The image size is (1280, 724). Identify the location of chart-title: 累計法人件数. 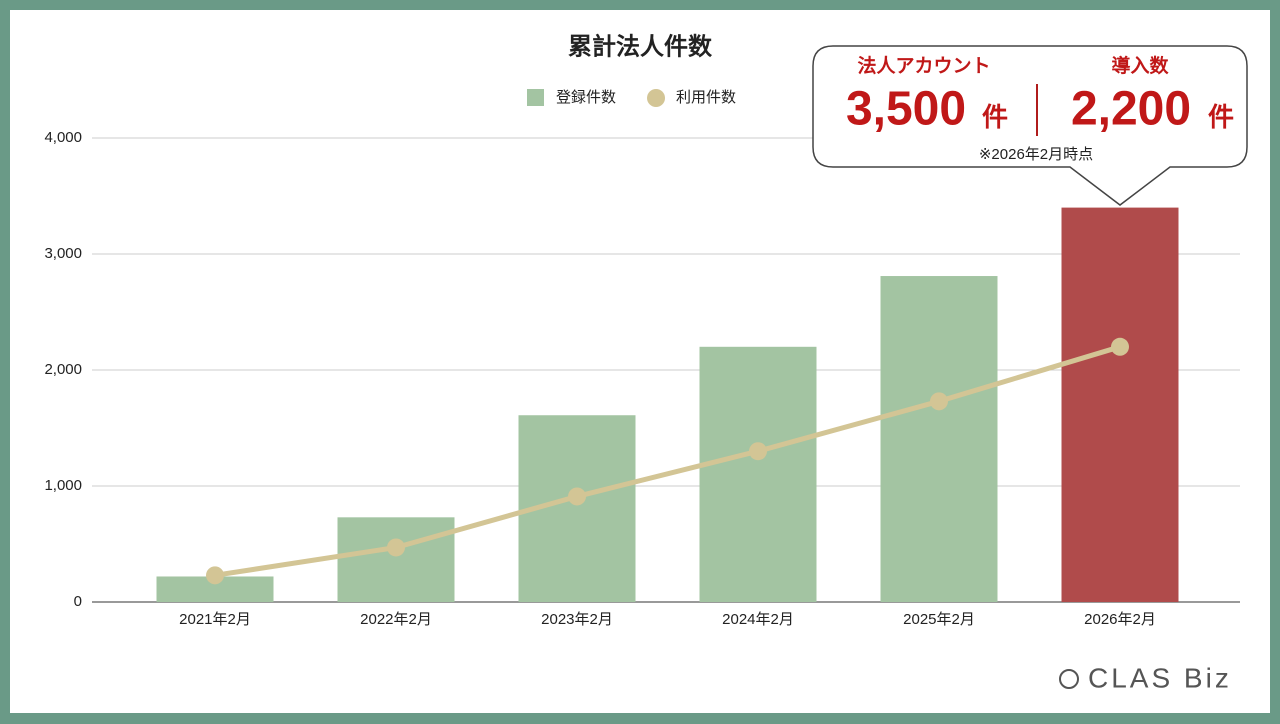
(640, 46).